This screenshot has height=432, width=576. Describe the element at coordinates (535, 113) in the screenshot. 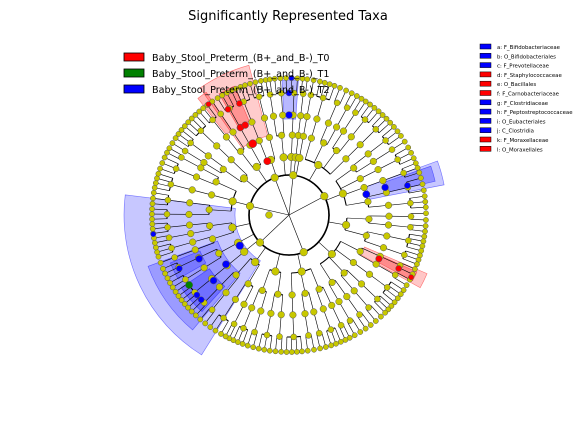

I see `taxa-legend-label: h: F_Peptostreptococcaceae` at that location.